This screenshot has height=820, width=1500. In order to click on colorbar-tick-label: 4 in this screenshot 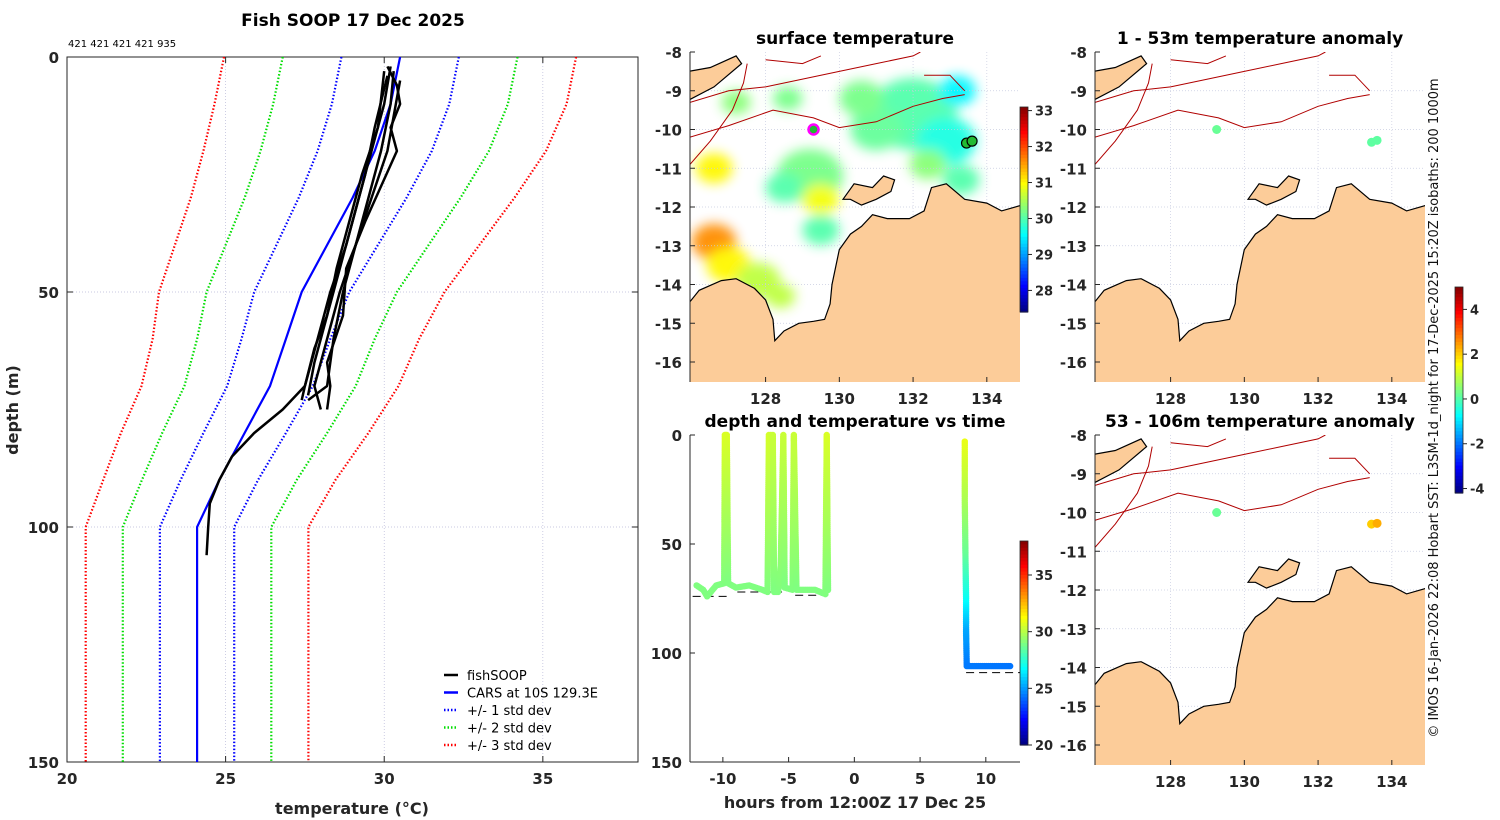, I will do `click(1474, 310)`.